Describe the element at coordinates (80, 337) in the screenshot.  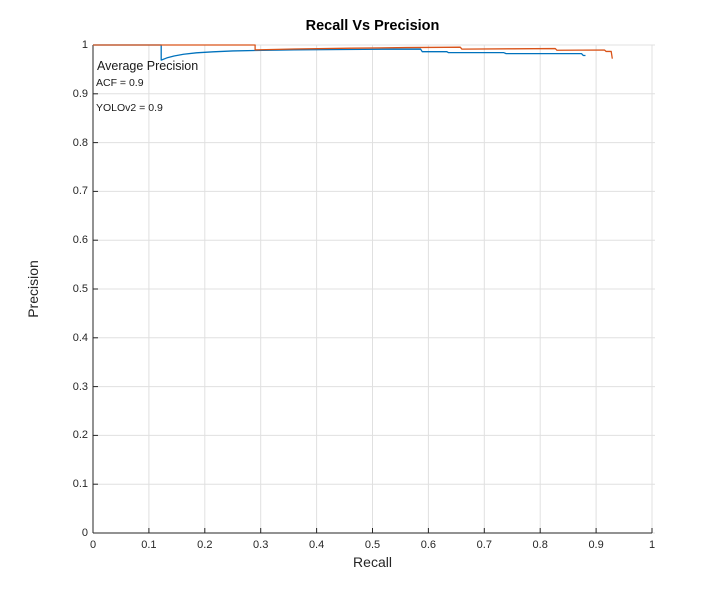
I see `y-tick-label: 0.4` at that location.